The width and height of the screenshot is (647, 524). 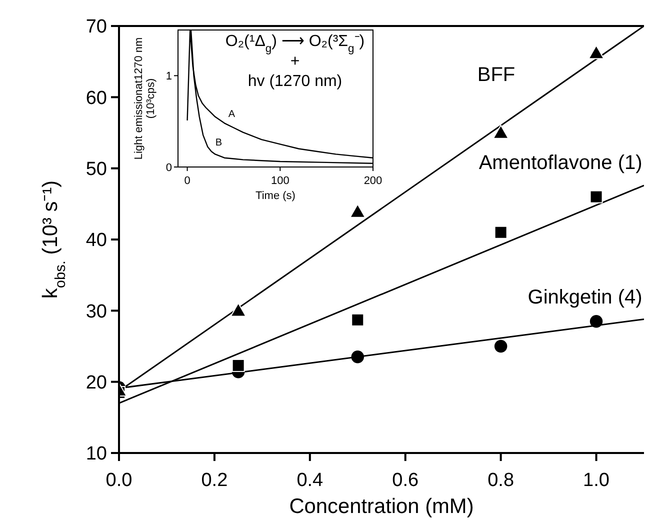 What do you see at coordinates (232, 114) in the screenshot?
I see `series-label: A` at bounding box center [232, 114].